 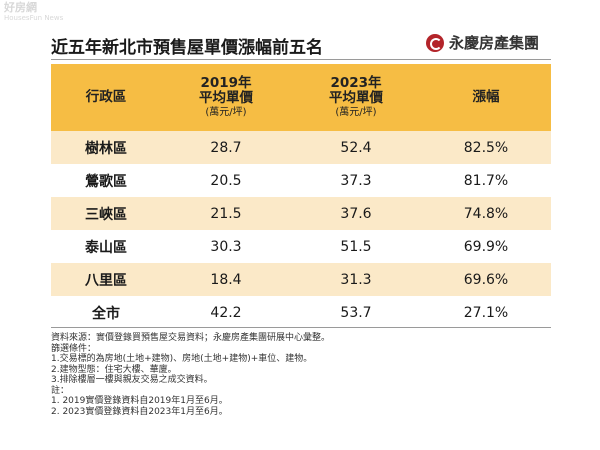 I want to click on header-2023-unit: (萬元/坪), so click(x=356, y=112).